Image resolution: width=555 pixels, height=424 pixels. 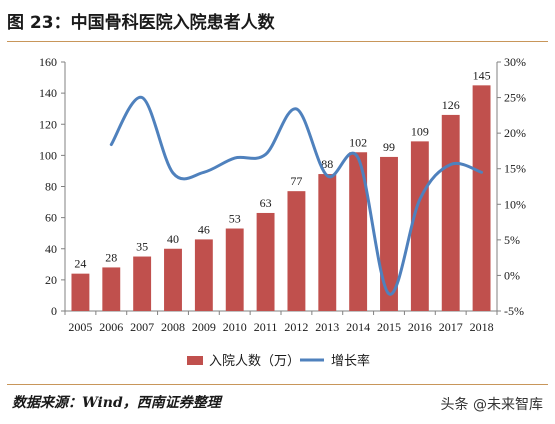 I want to click on chart-title: 图 23：中国骨科医院入院患者人数, so click(x=141, y=23).